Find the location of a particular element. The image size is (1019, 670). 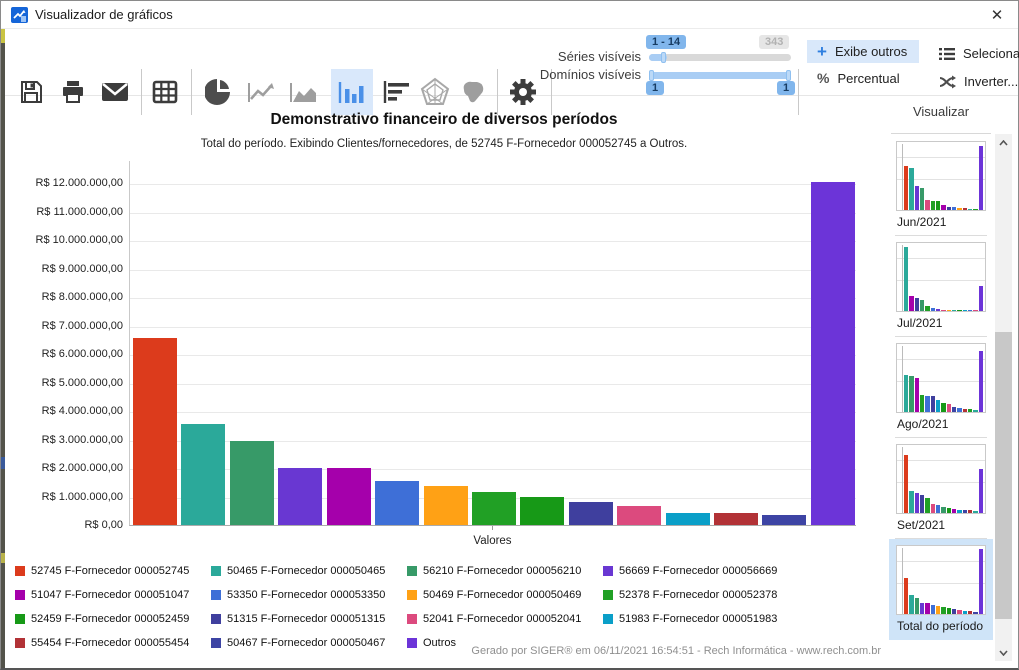

bar-chart-button is located at coordinates (352, 92).